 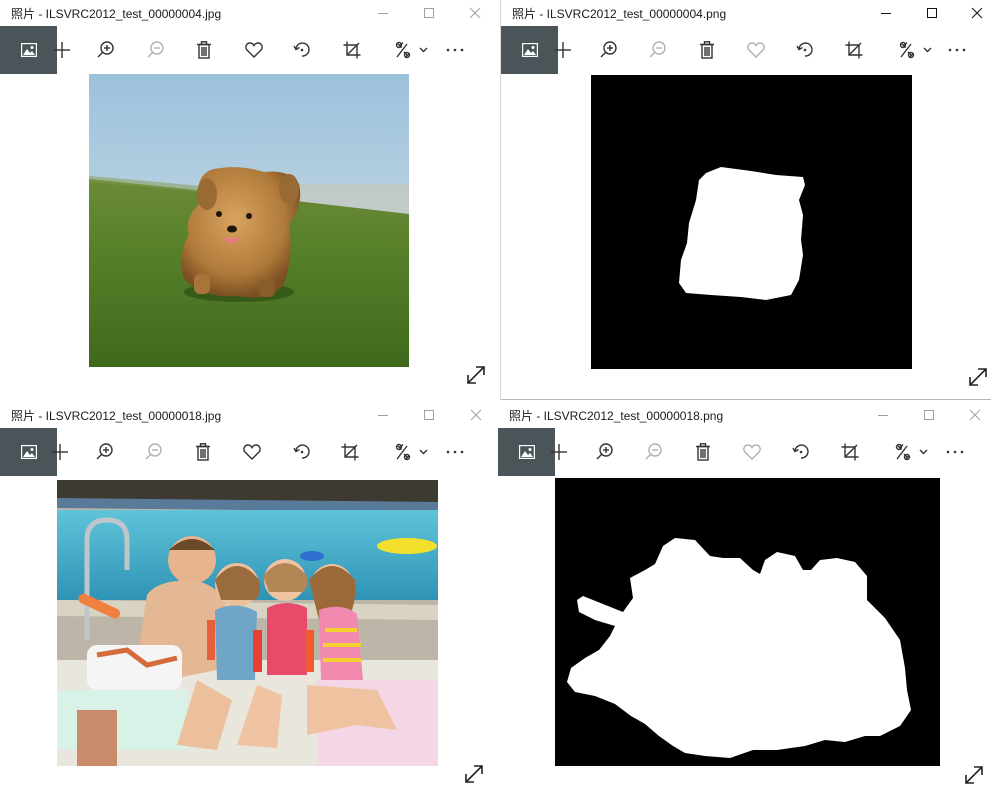 What do you see at coordinates (616, 416) in the screenshot?
I see `window-title: 照片 - ILSVRC2012_test_00000018.png` at bounding box center [616, 416].